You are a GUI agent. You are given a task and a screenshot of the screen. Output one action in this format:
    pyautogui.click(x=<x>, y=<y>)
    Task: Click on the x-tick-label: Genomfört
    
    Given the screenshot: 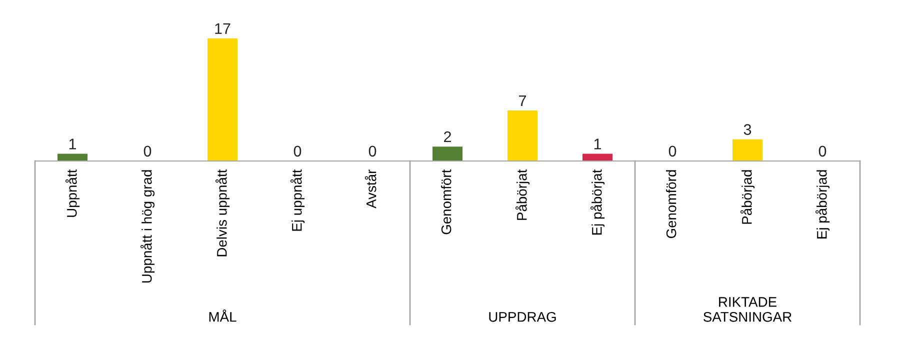 What is the action you would take?
    pyautogui.click(x=446, y=201)
    